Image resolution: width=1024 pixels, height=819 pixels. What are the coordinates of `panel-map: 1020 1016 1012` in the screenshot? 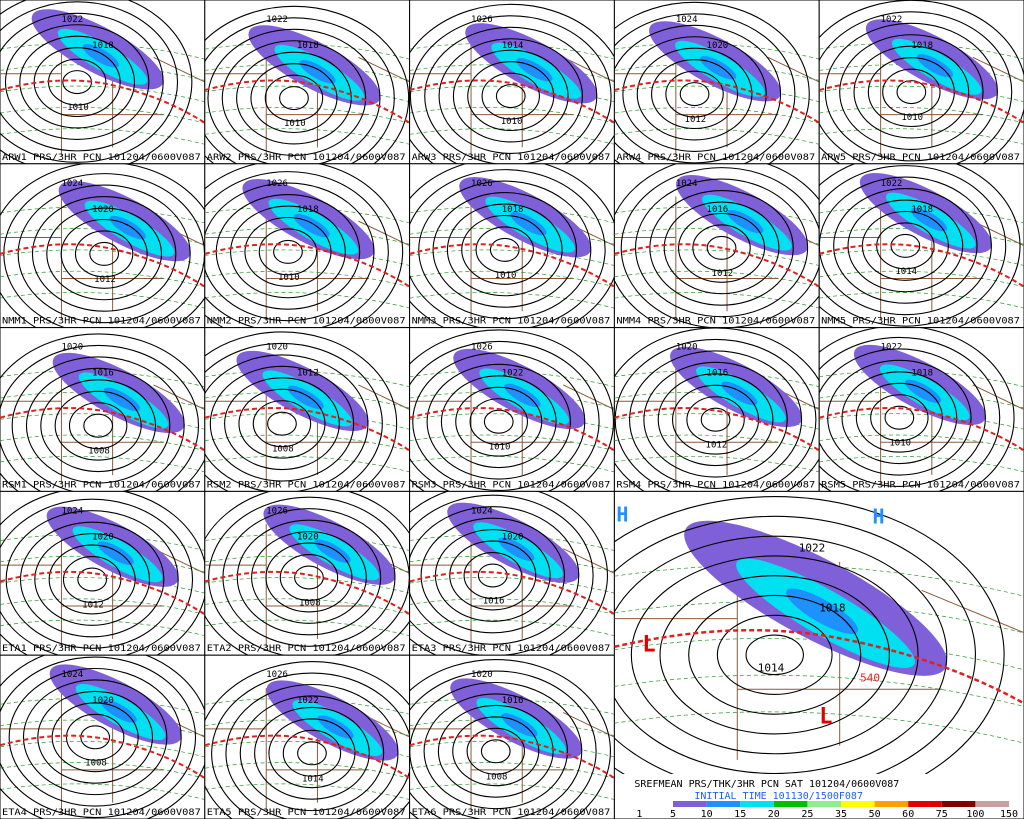 It's located at (717, 409).